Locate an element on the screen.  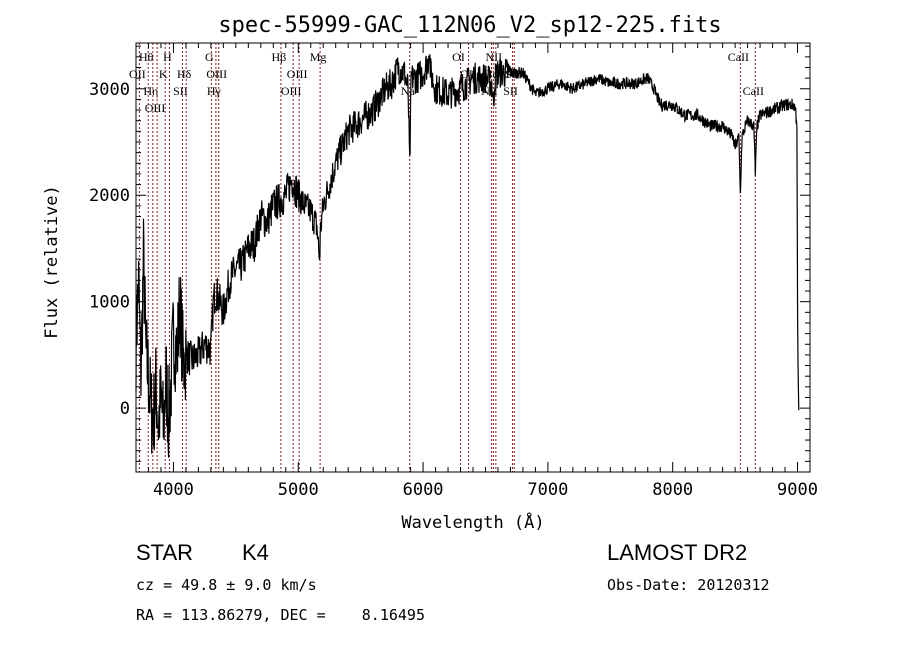
spectral-line-label: Hδ is located at coordinates (184, 74).